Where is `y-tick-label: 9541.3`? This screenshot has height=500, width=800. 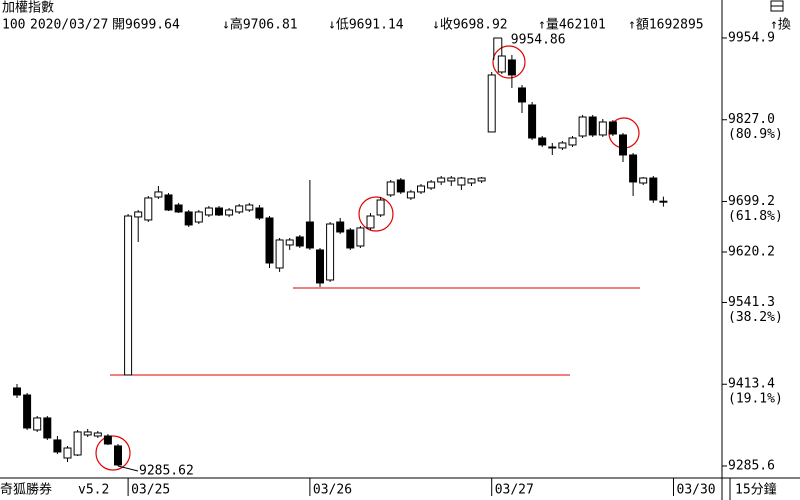
y-tick-label: 9541.3 is located at coordinates (751, 302).